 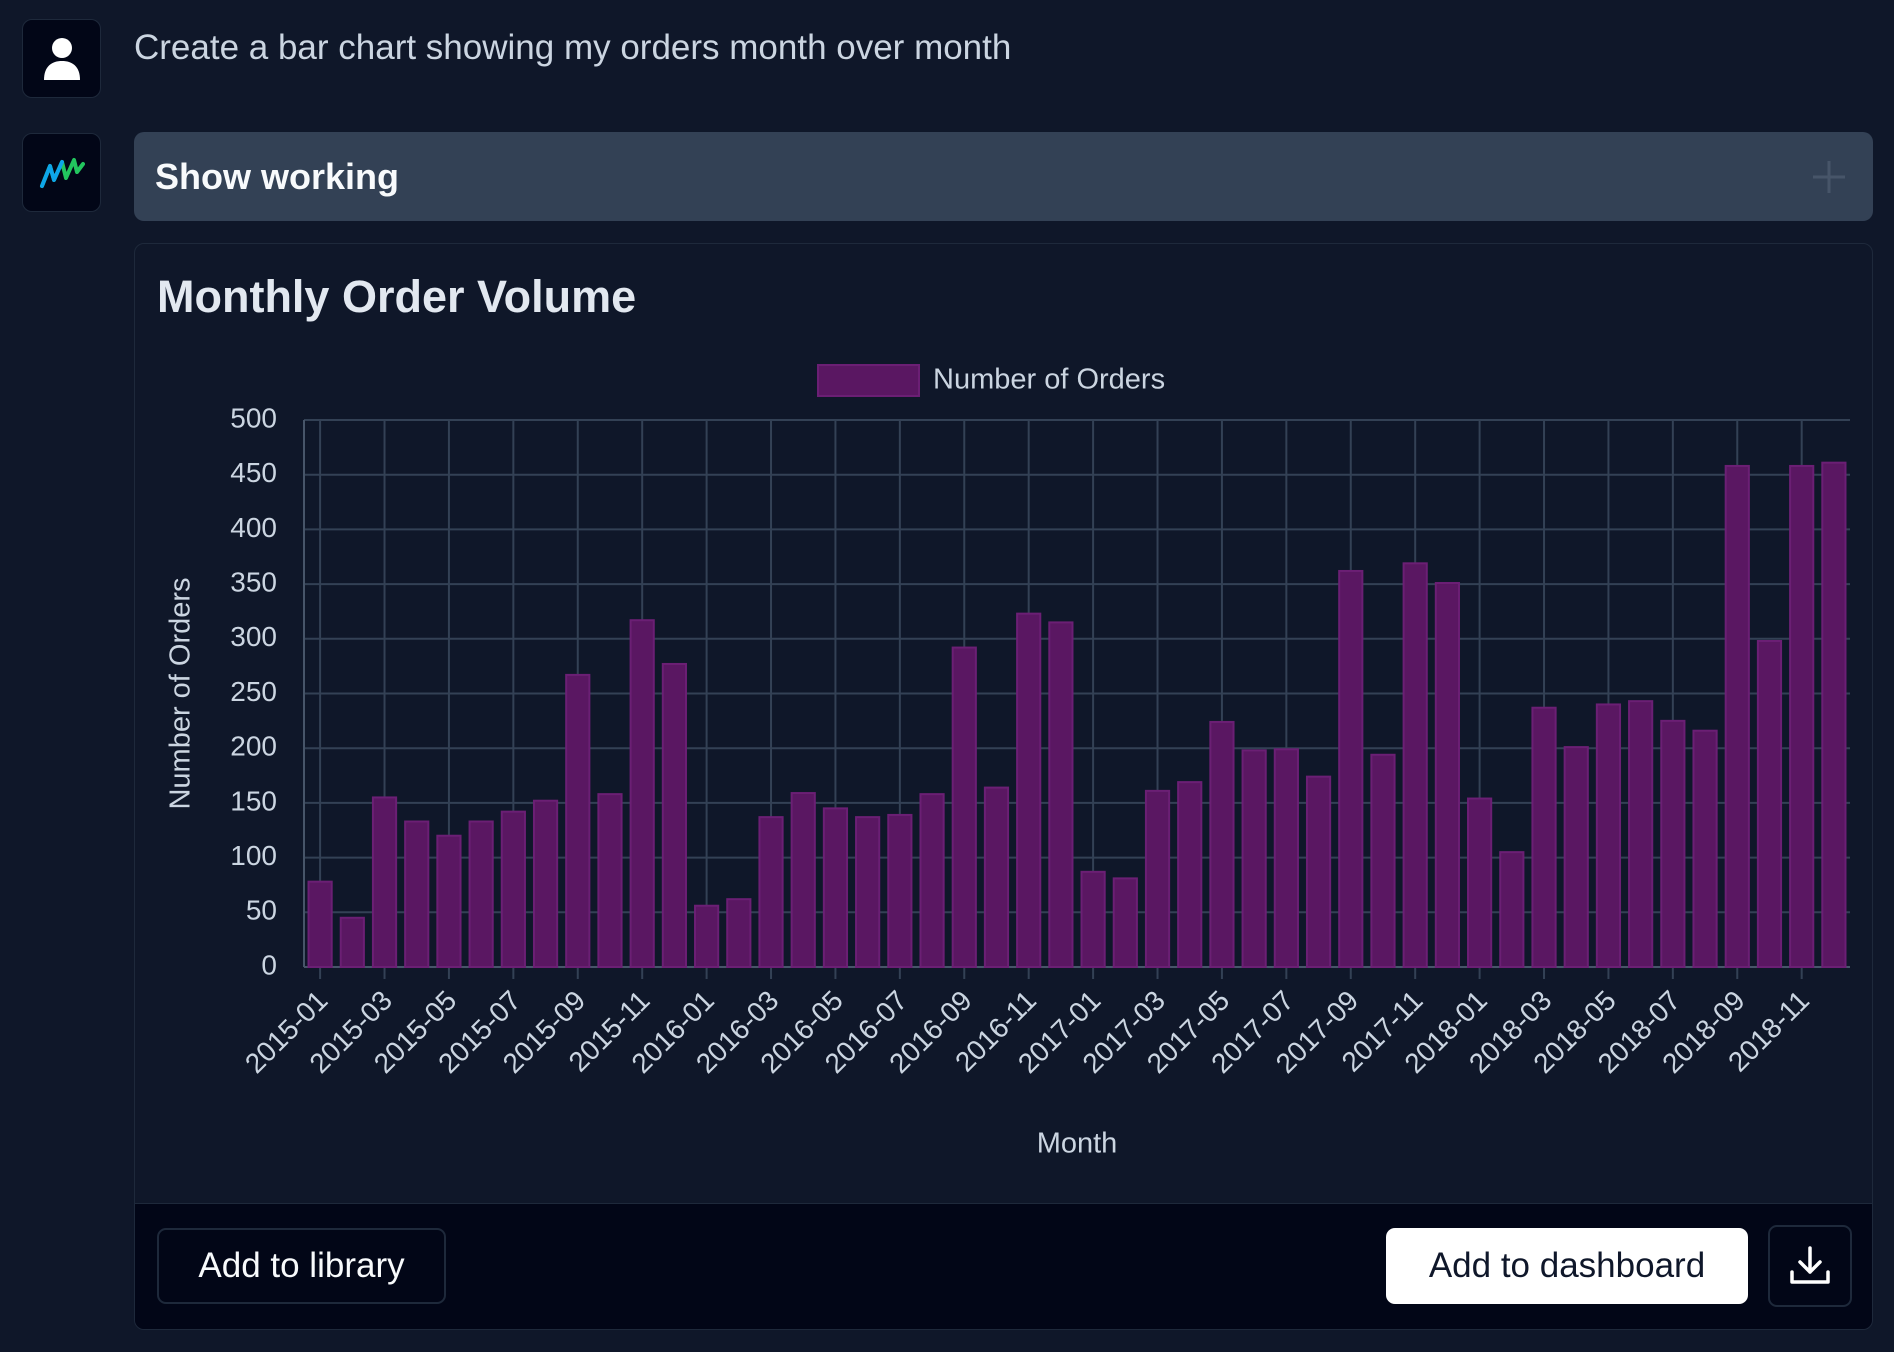 What do you see at coordinates (1829, 177) in the screenshot?
I see `expand-icon` at bounding box center [1829, 177].